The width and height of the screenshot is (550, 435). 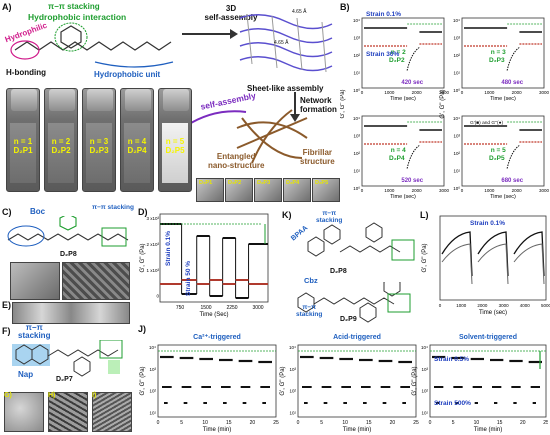 I want to click on vial-name: D₂P5, so click(x=175, y=150).